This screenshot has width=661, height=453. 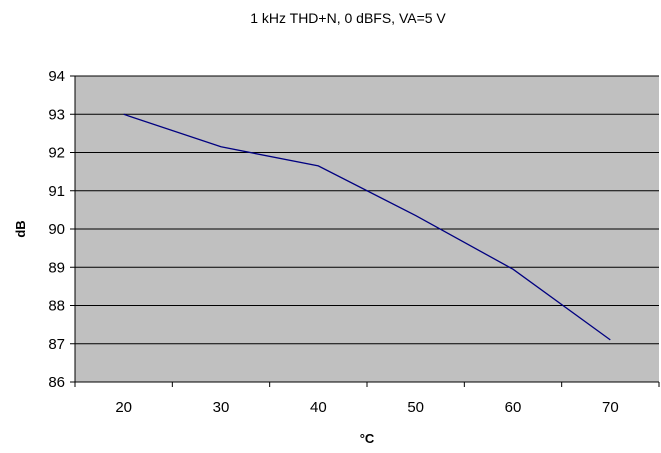 I want to click on x-tick-label: 40, so click(x=318, y=407).